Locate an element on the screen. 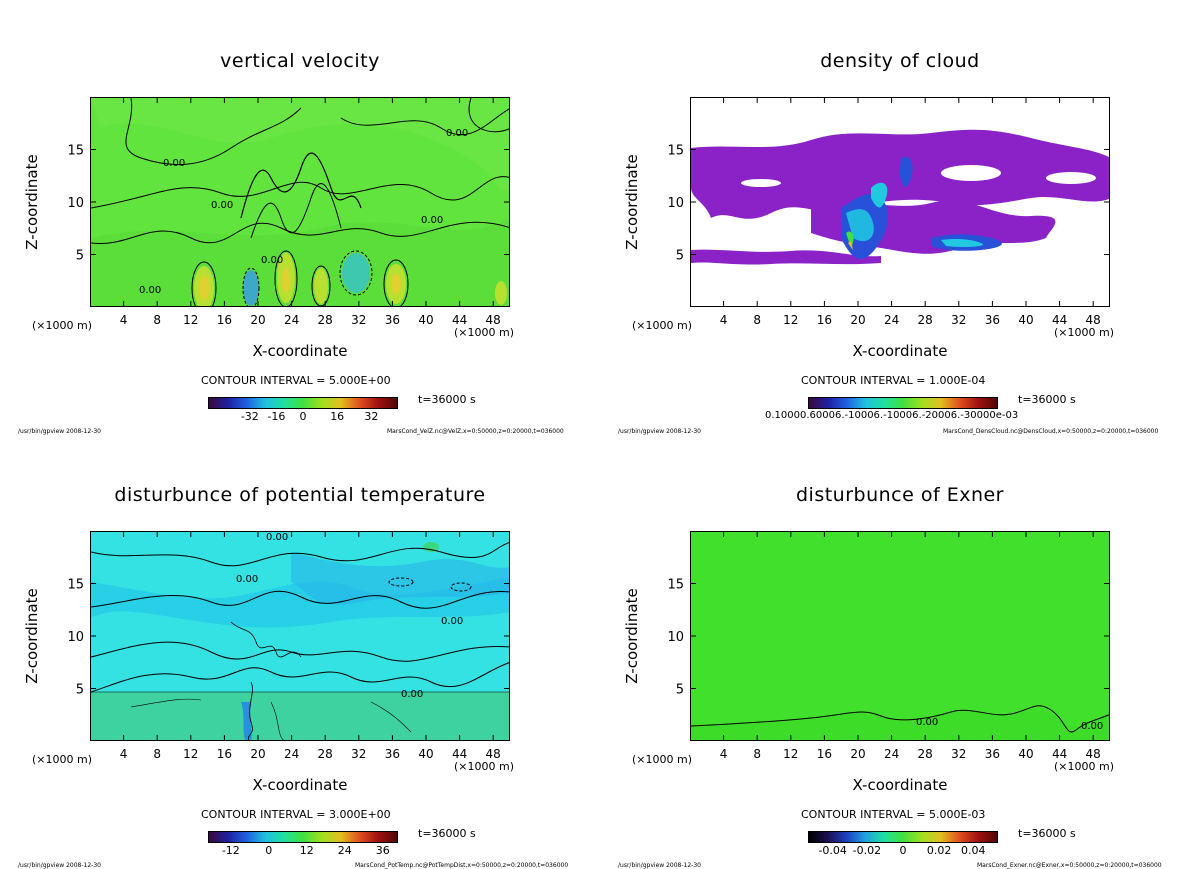  field-potential-temperature: 0.00 0.00 0.00 0.00 is located at coordinates (300, 636).